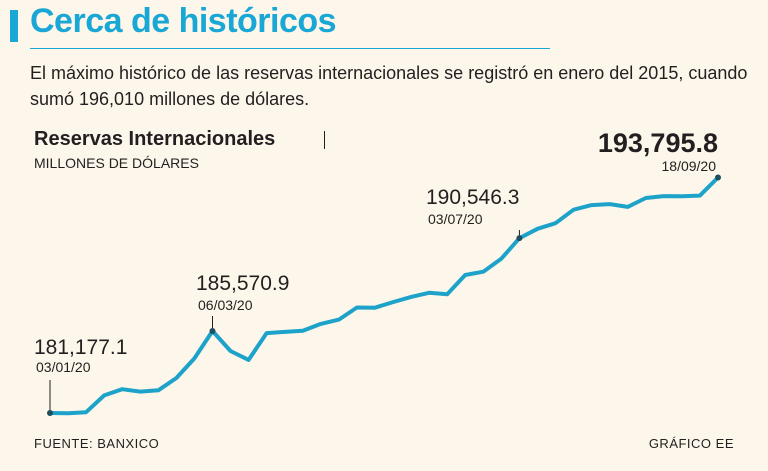  What do you see at coordinates (455, 219) in the screenshot?
I see `annotation-date: 03/07/20` at bounding box center [455, 219].